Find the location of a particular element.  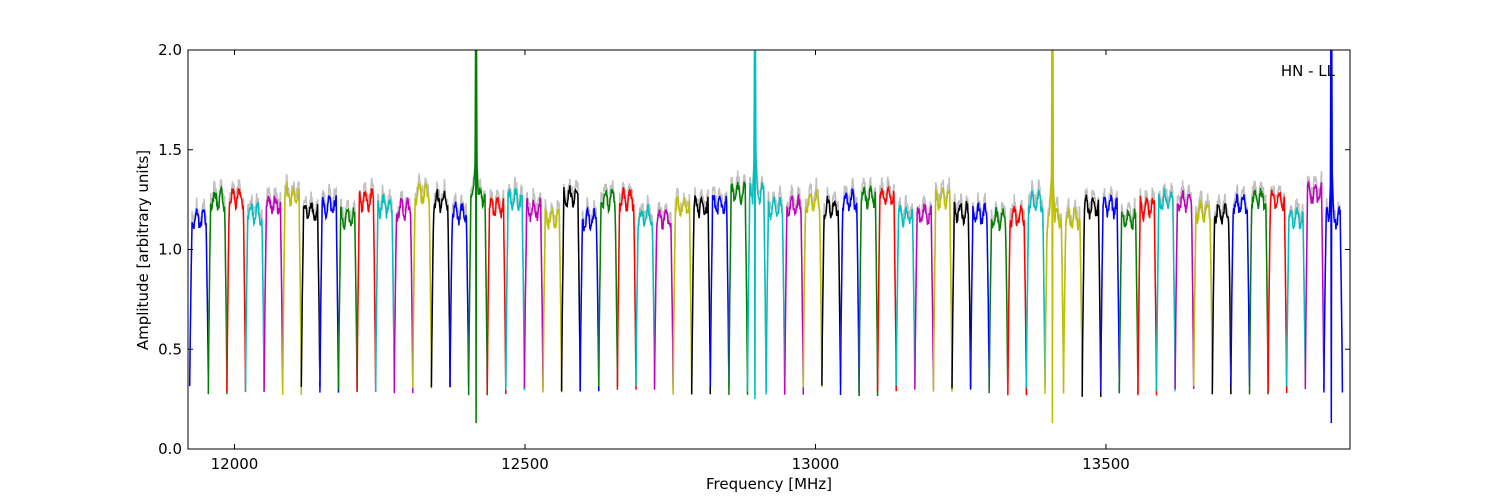

x-tick-label: 12500 is located at coordinates (525, 464).